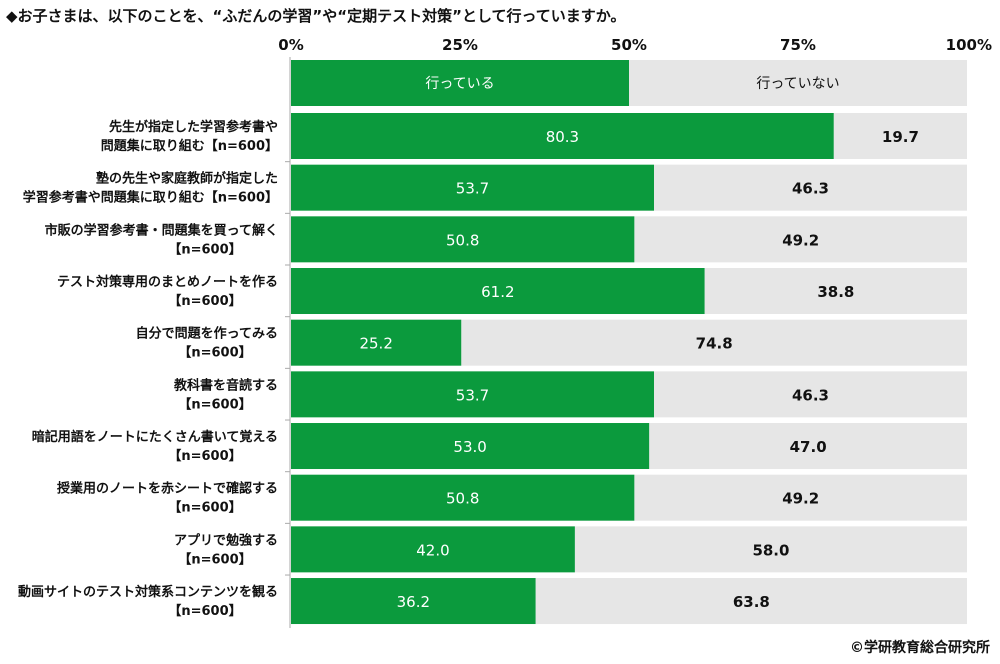 The height and width of the screenshot is (664, 1000). I want to click on x-tick-label: 75%, so click(798, 45).